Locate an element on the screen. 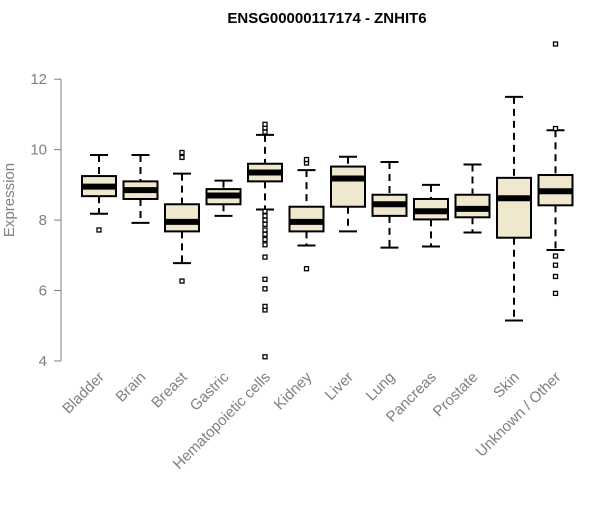 Image resolution: width=600 pixels, height=505 pixels. category-label: Lung is located at coordinates (381, 387).